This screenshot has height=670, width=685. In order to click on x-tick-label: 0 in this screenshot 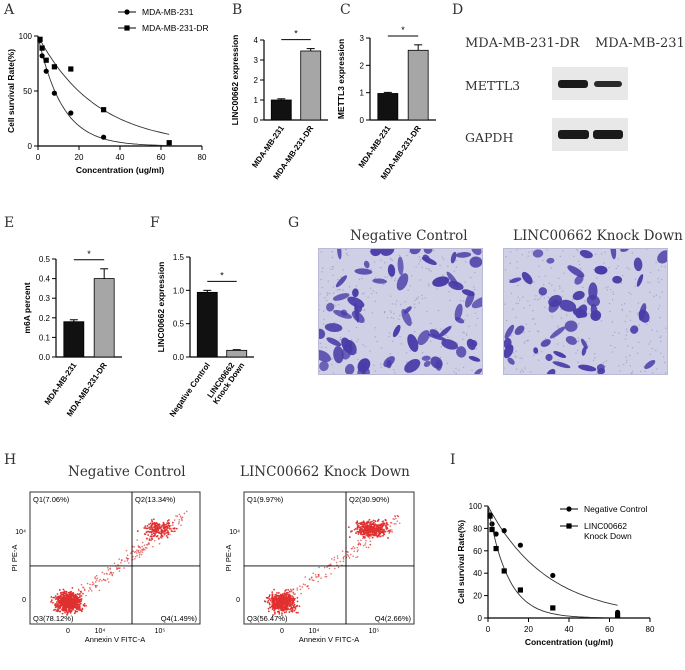, I will do `click(282, 631)`.